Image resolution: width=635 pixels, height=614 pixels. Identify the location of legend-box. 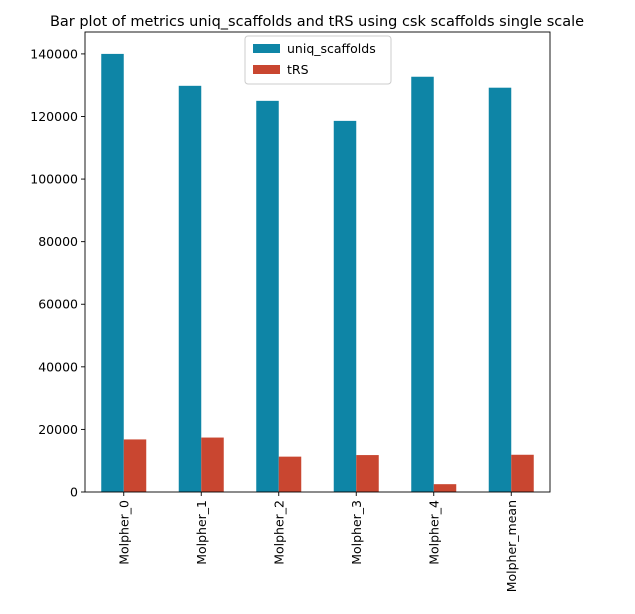
(318, 60).